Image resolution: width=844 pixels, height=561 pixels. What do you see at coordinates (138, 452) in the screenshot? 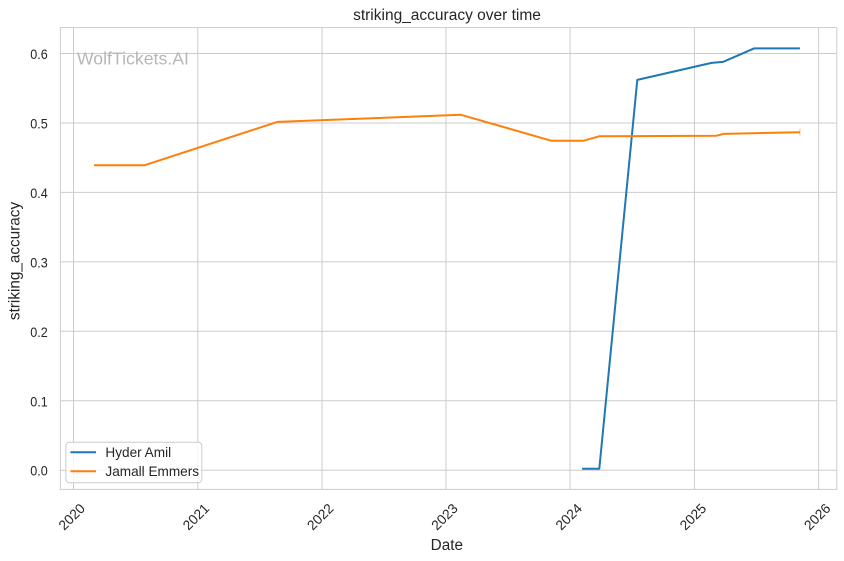
I see `svg-text: Hyder Amil` at bounding box center [138, 452].